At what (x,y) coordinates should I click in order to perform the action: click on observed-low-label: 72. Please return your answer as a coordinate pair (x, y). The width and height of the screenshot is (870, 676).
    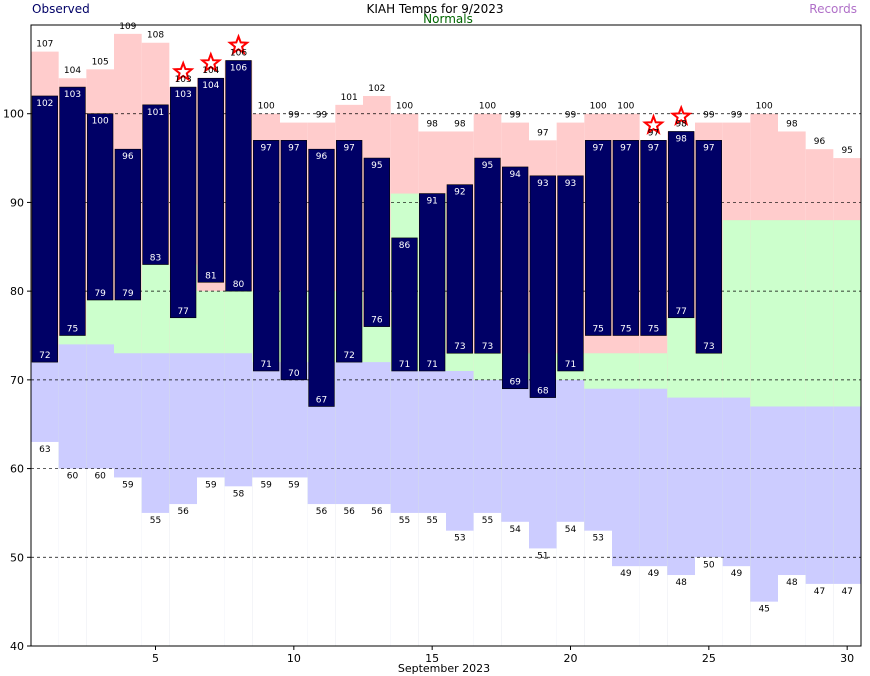
    Looking at the image, I should click on (348, 356).